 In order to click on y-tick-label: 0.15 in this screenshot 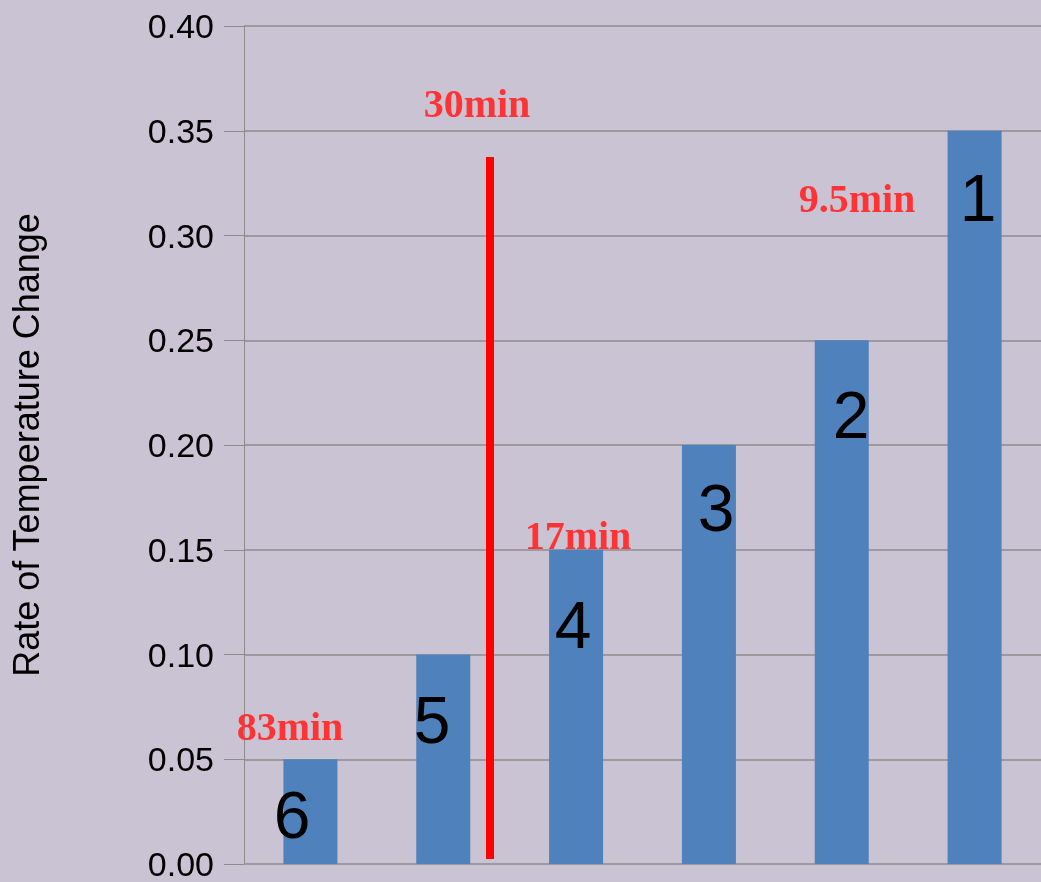, I will do `click(180, 549)`.